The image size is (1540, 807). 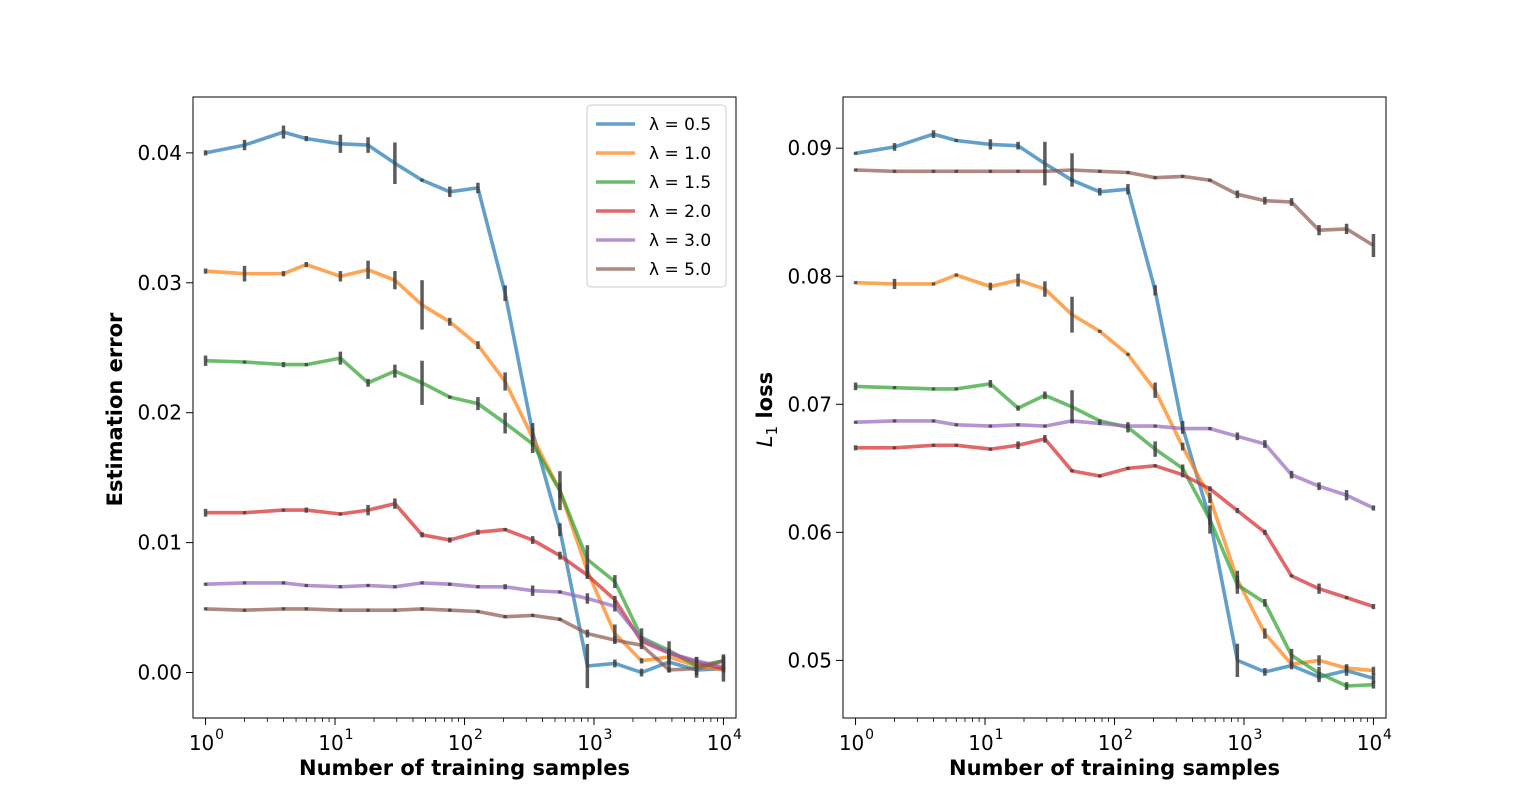 I want to click on legend-label: λ = 3.0, so click(x=680, y=241).